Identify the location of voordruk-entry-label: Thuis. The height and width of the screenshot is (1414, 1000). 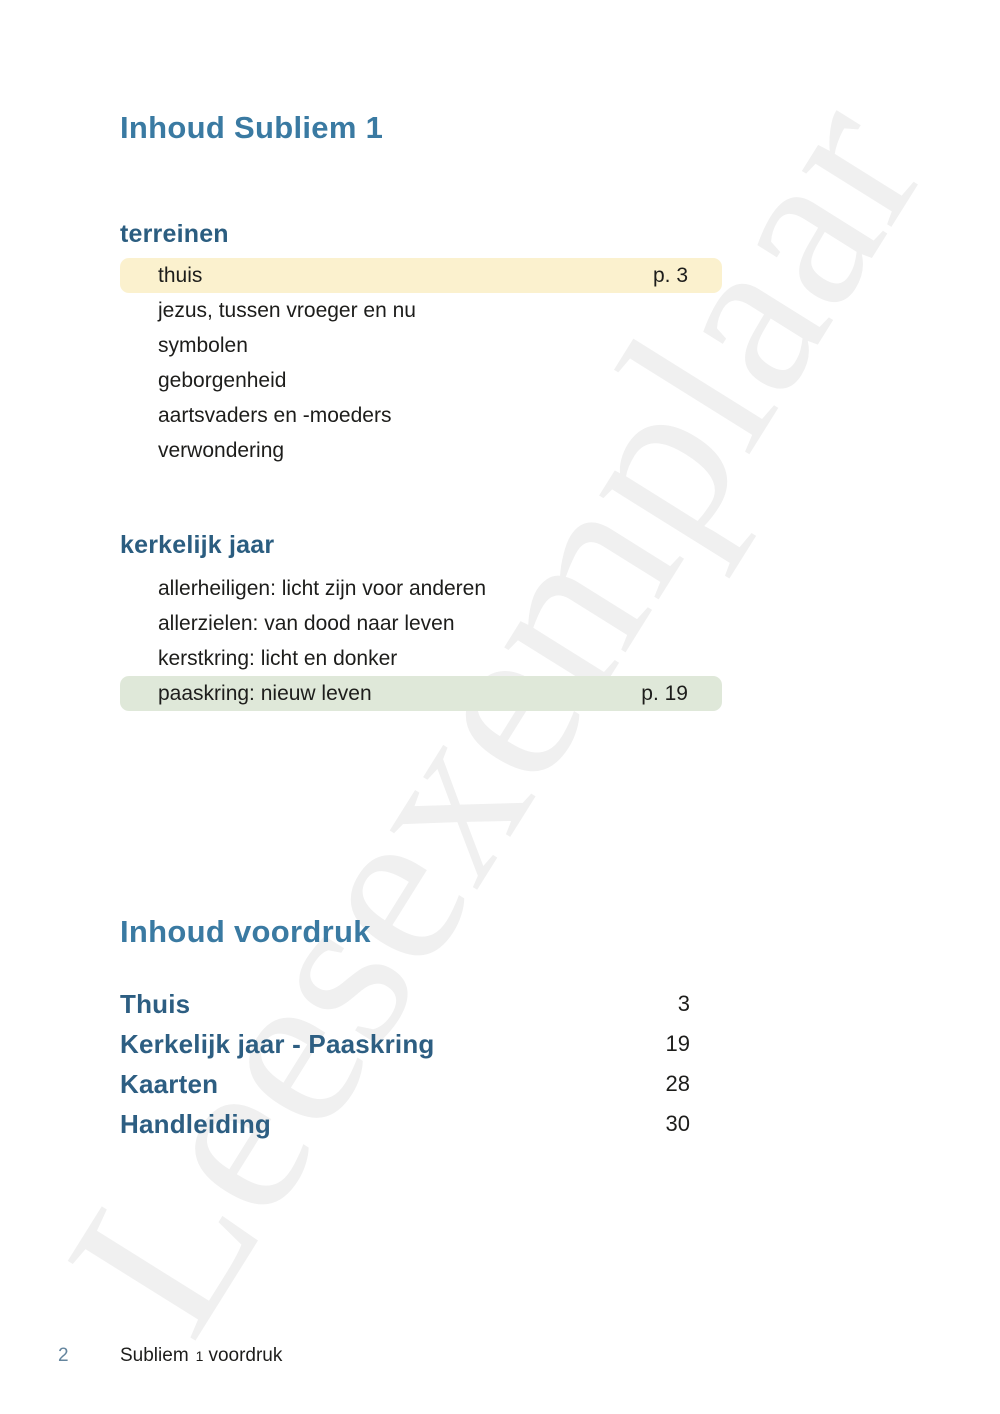
(155, 1003).